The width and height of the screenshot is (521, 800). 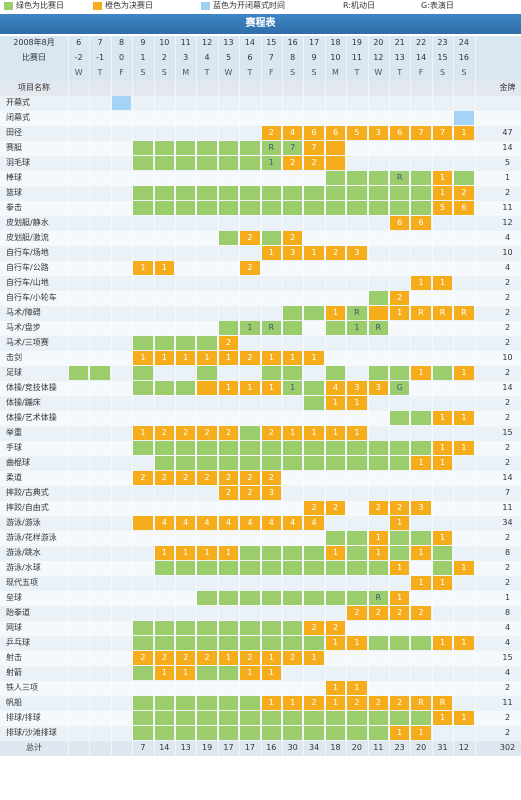 I want to click on final-day-cell: 6, so click(x=421, y=223).